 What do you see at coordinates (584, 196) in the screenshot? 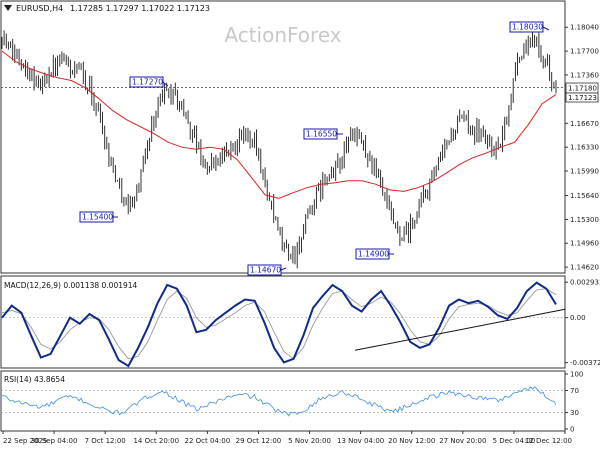
I see `price-y-tick-label: 1.15640` at bounding box center [584, 196].